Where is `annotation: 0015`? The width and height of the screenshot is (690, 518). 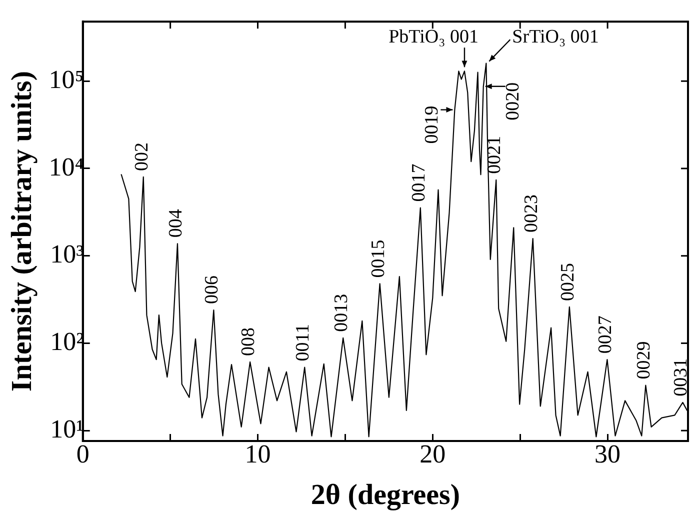 annotation: 0015 is located at coordinates (378, 259).